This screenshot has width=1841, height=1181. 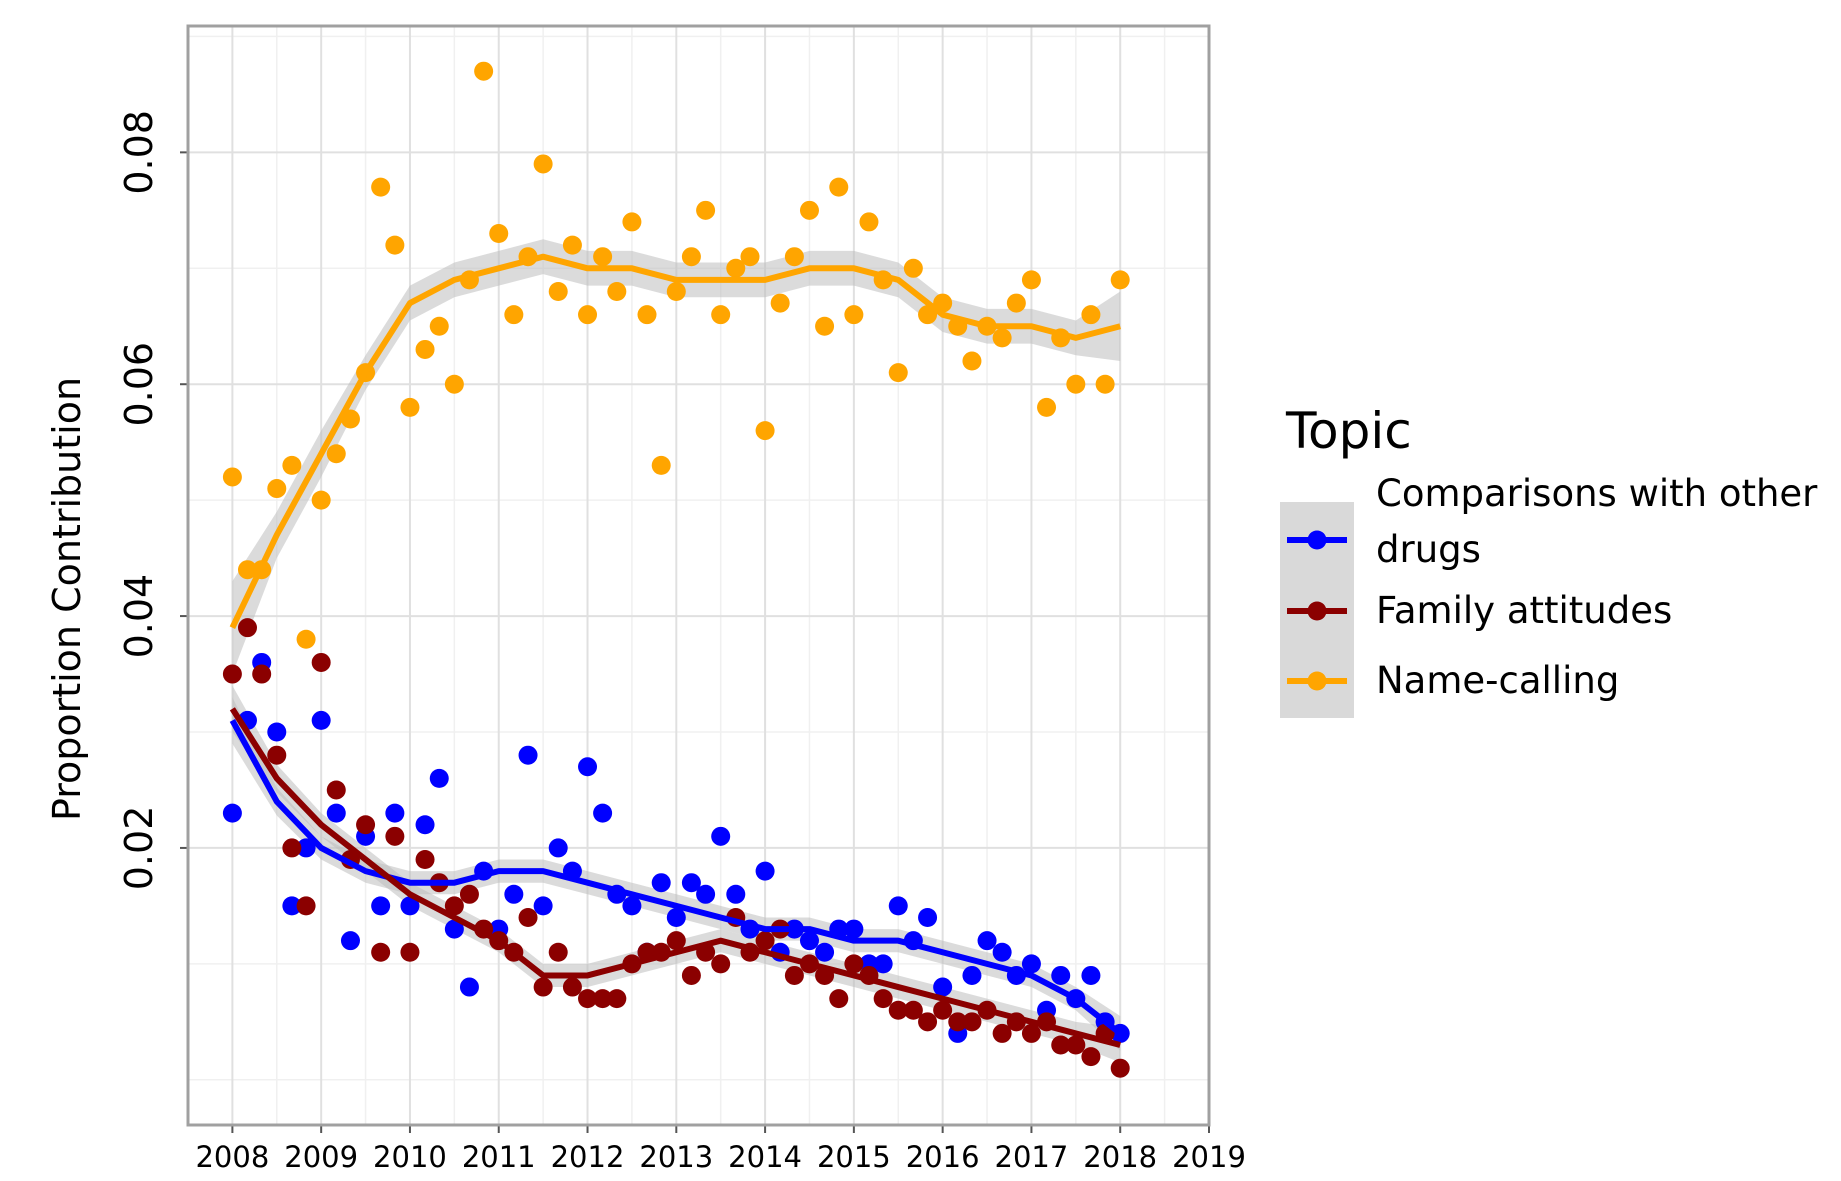 What do you see at coordinates (499, 1157) in the screenshot?
I see `x-tick-label: 2011` at bounding box center [499, 1157].